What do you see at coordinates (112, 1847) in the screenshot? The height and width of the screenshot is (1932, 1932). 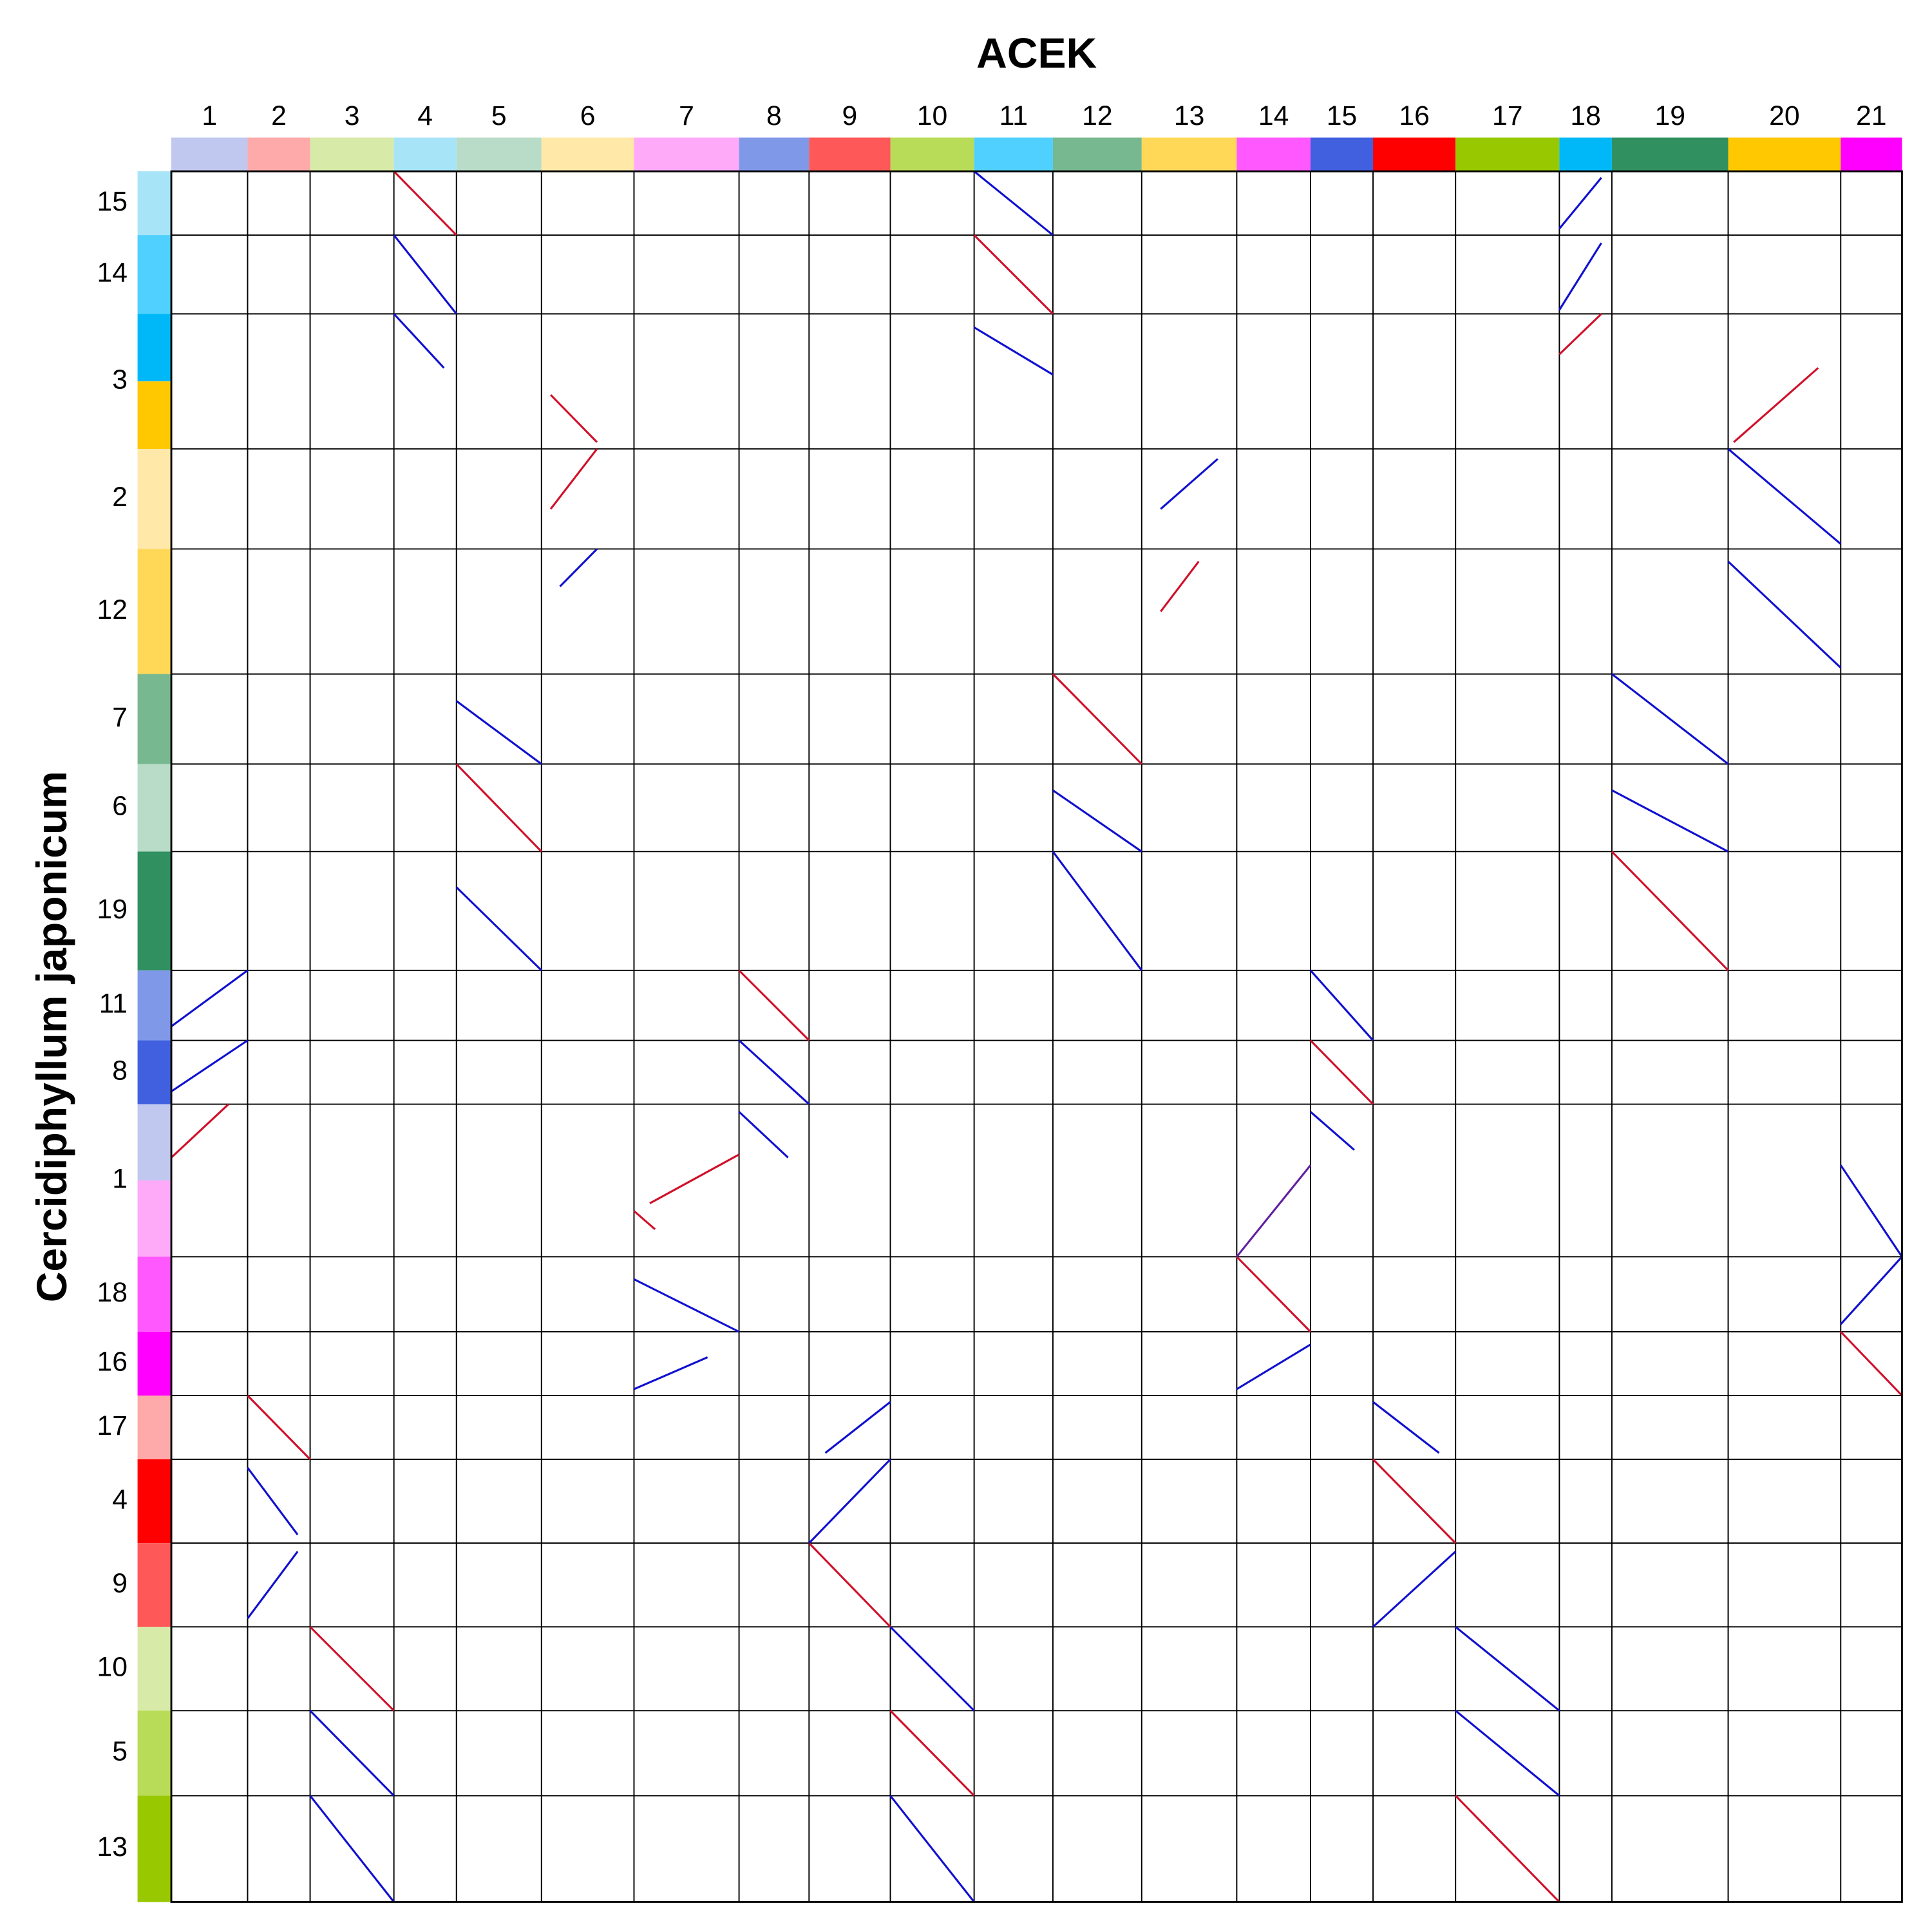 I see `y-tick-label: 13` at bounding box center [112, 1847].